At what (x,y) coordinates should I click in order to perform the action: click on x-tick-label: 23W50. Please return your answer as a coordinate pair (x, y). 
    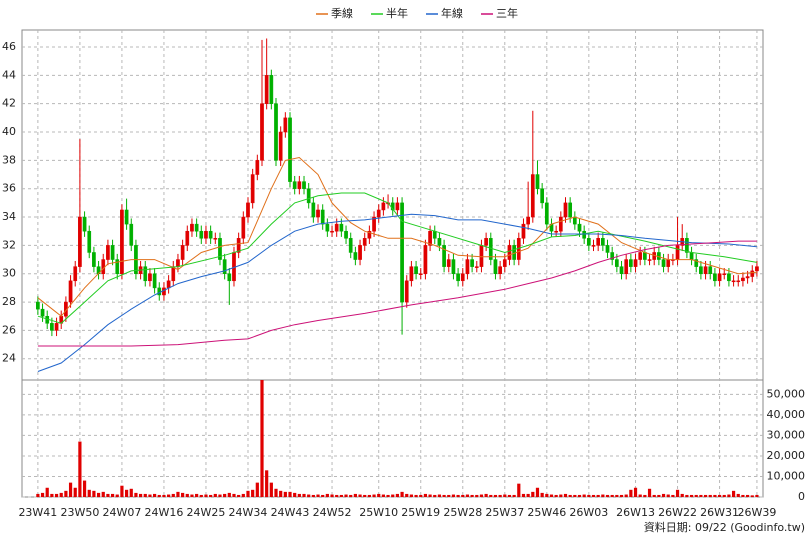
    Looking at the image, I should click on (79, 512).